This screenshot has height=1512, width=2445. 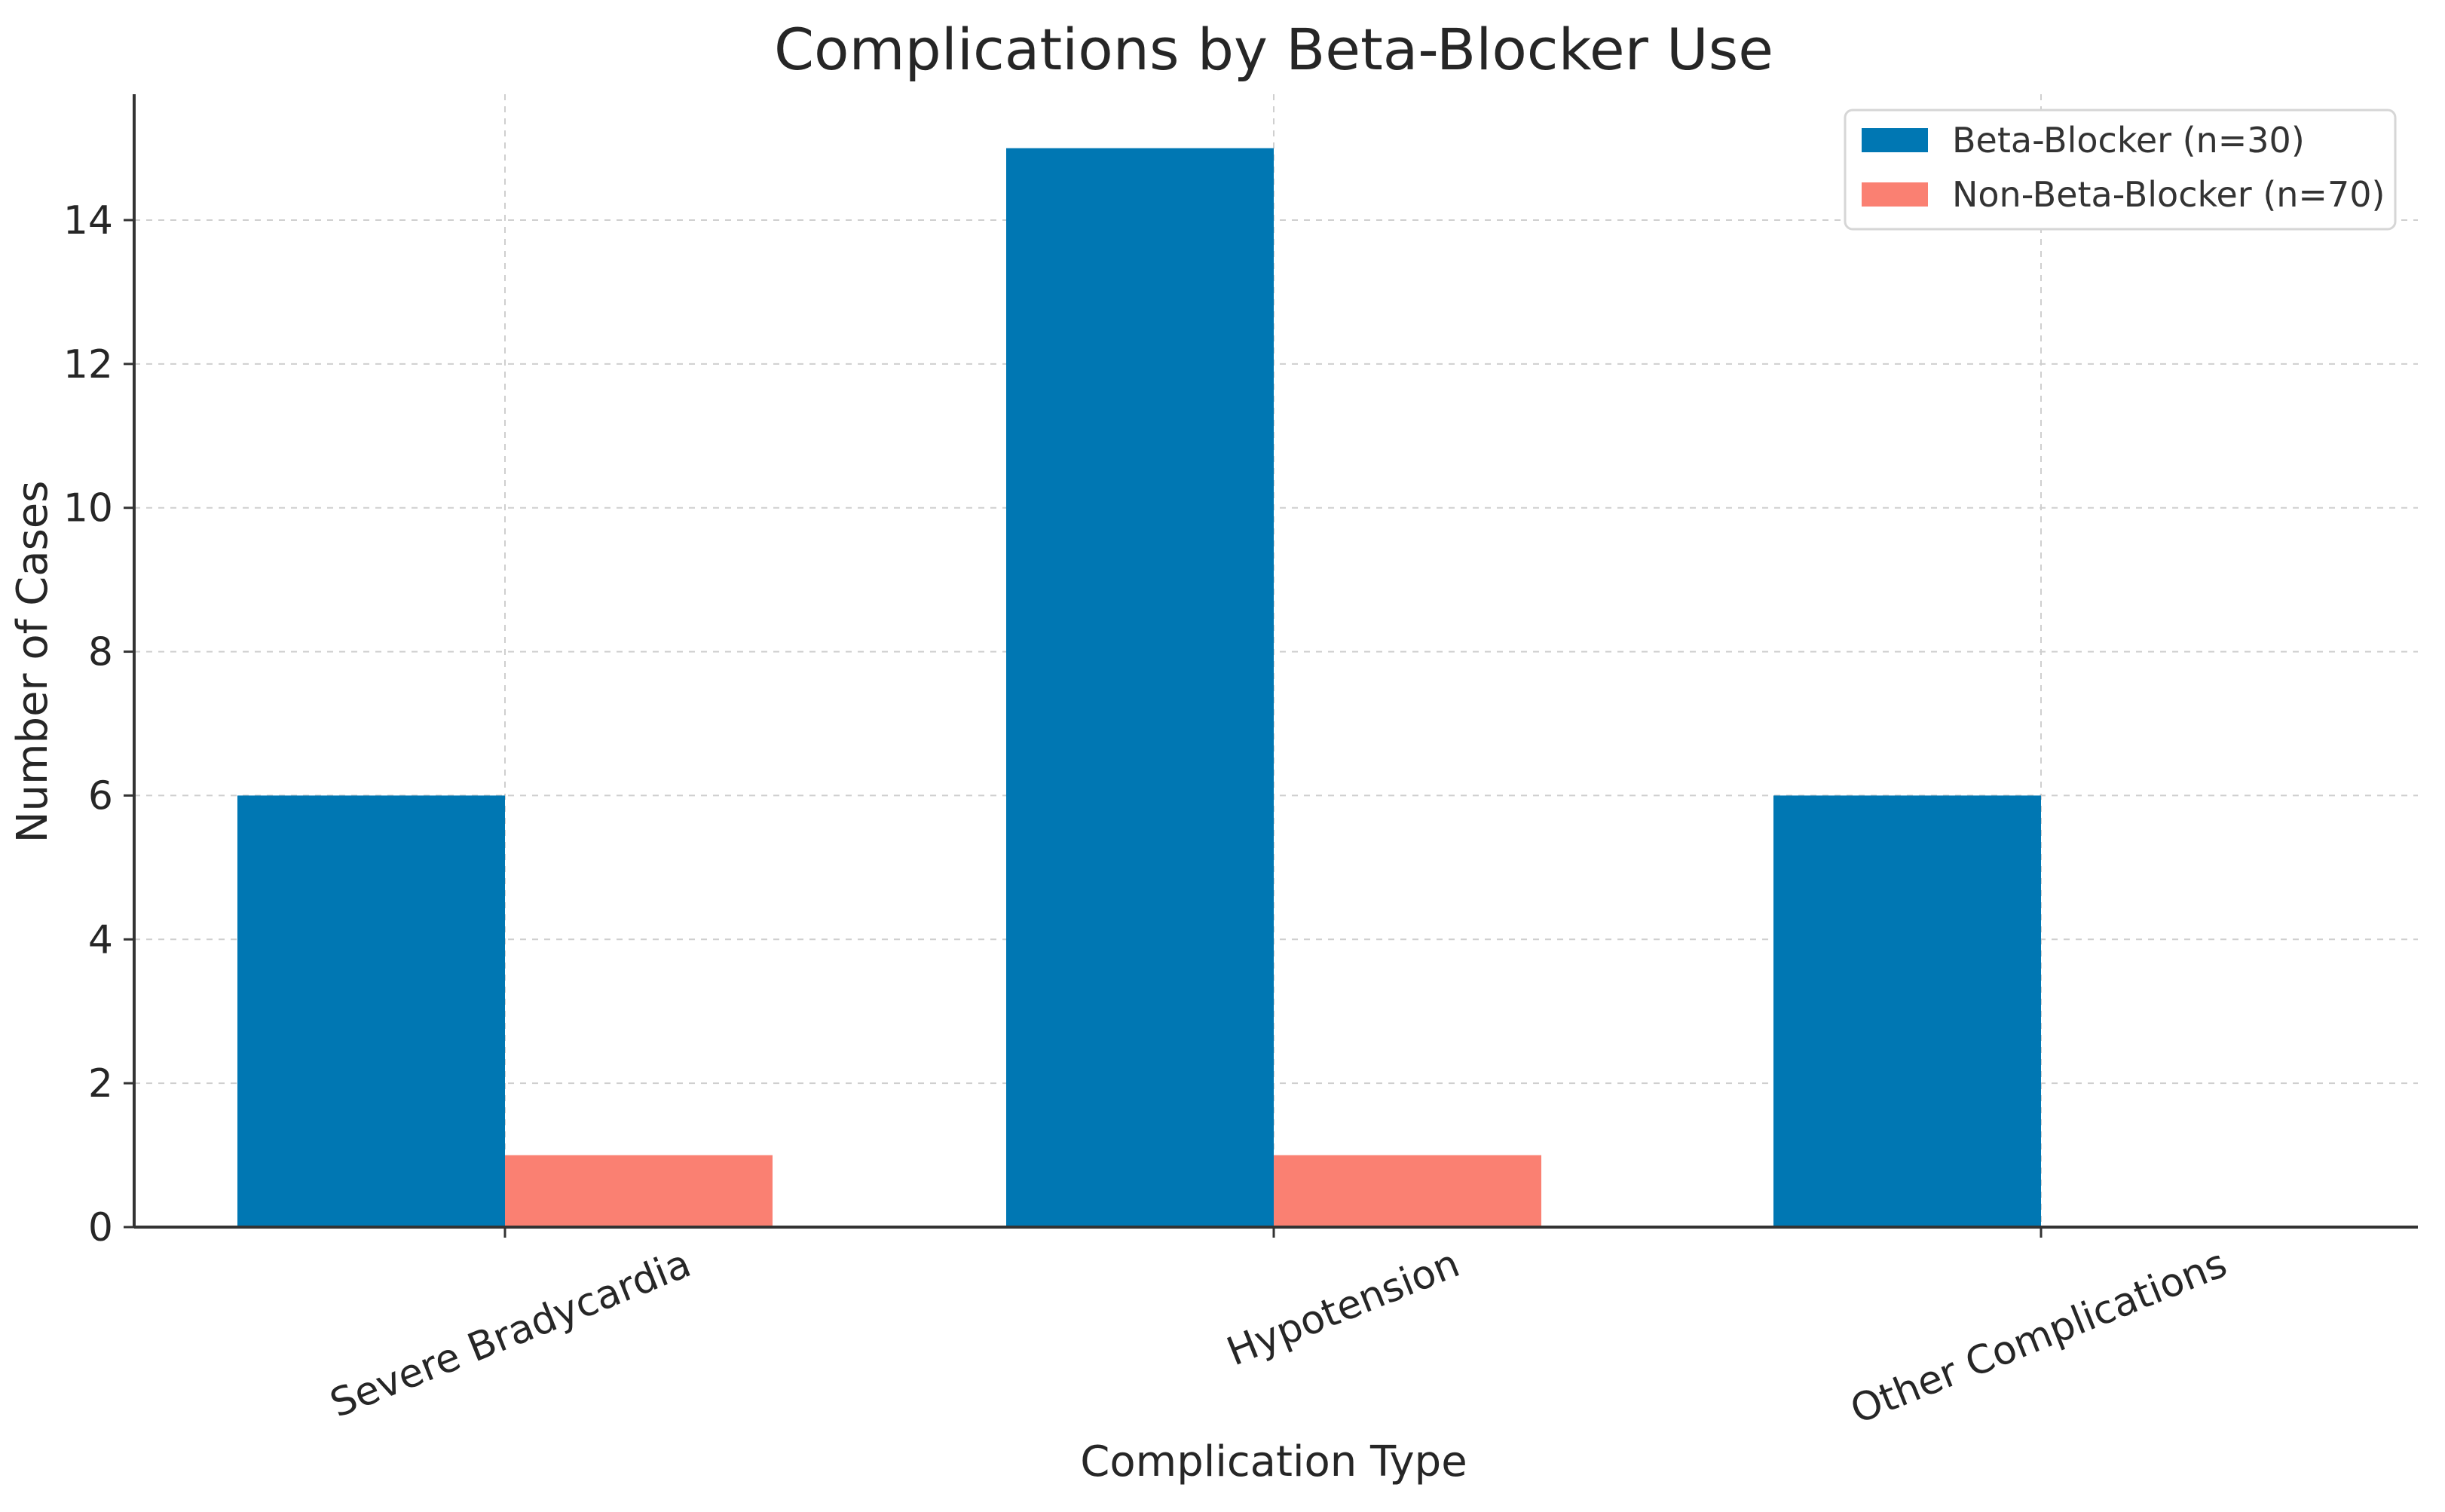 What do you see at coordinates (100, 1227) in the screenshot?
I see `y-tick-label: 0` at bounding box center [100, 1227].